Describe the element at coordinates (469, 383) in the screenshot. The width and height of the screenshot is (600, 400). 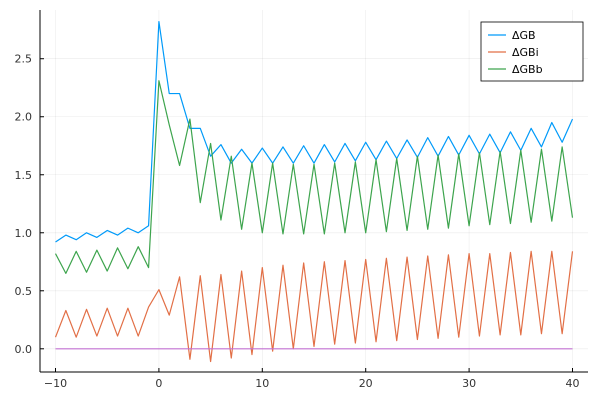
I see `x-tick-label-4: 30` at that location.